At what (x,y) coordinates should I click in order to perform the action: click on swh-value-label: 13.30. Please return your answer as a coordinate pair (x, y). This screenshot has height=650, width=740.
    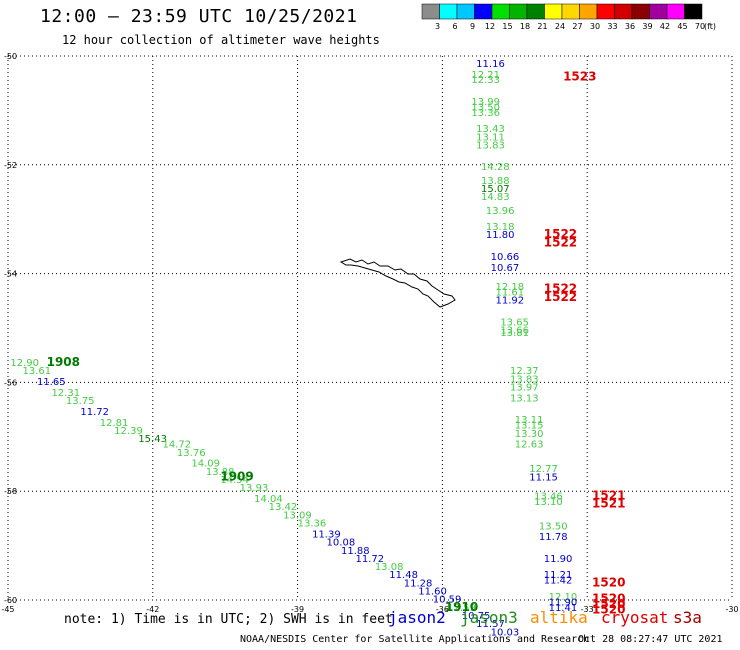
    Looking at the image, I should click on (529, 434).